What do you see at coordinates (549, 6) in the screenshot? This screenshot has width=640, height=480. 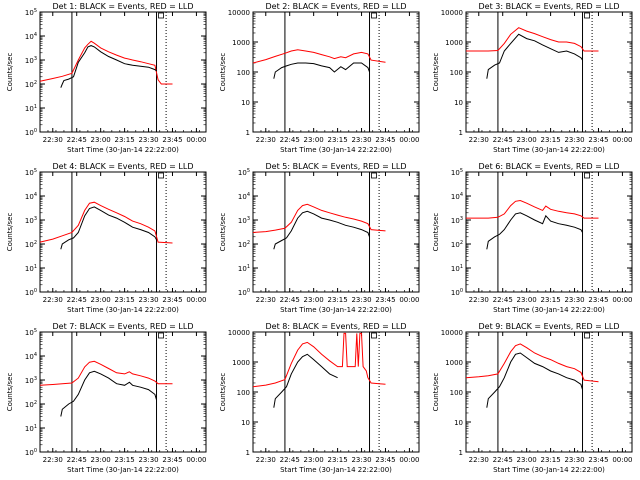 I see `panel-title: Det 3: BLACK = Events, RED = LLD` at bounding box center [549, 6].